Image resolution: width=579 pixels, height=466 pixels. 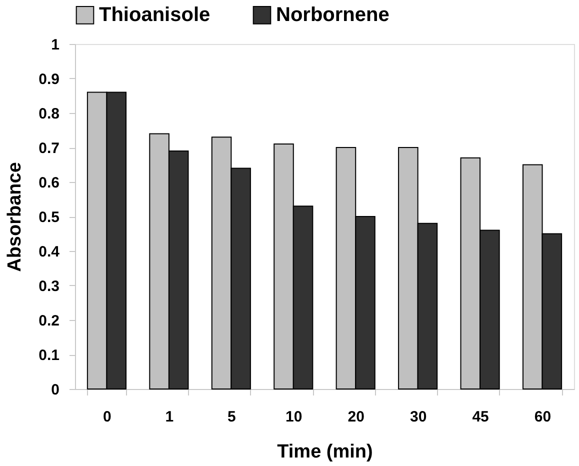 I want to click on x-tick-label: 45, so click(x=480, y=417).